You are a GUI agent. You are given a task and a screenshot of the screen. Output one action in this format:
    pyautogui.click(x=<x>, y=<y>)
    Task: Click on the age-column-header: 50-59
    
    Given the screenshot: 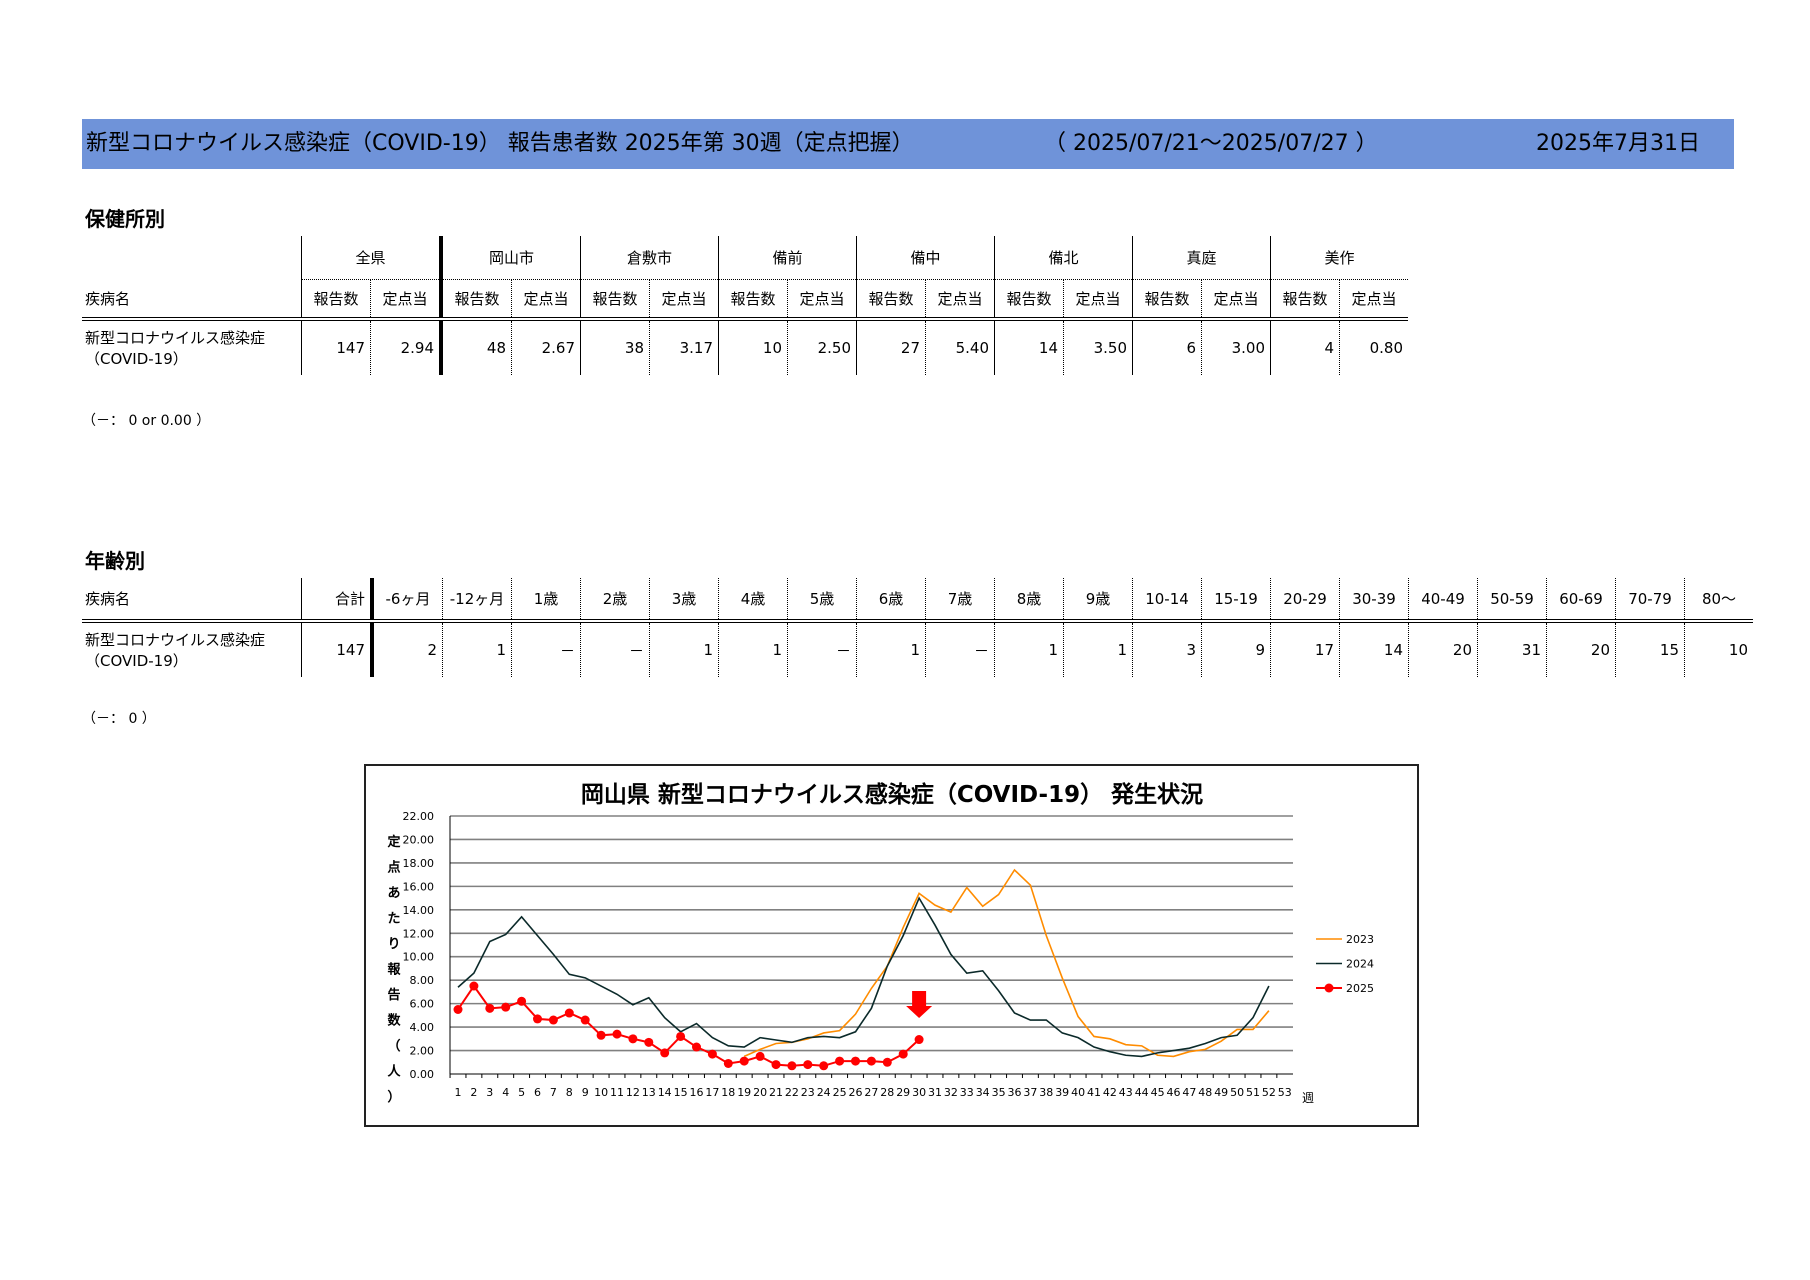 What is the action you would take?
    pyautogui.click(x=1512, y=600)
    